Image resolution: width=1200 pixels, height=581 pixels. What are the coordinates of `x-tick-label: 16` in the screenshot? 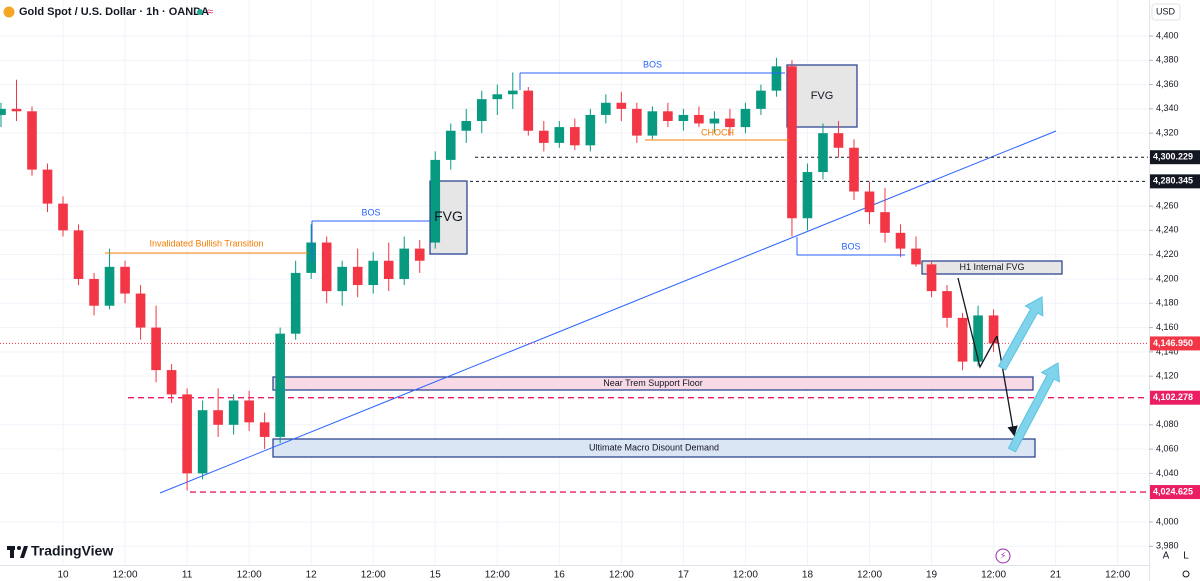 It's located at (560, 575).